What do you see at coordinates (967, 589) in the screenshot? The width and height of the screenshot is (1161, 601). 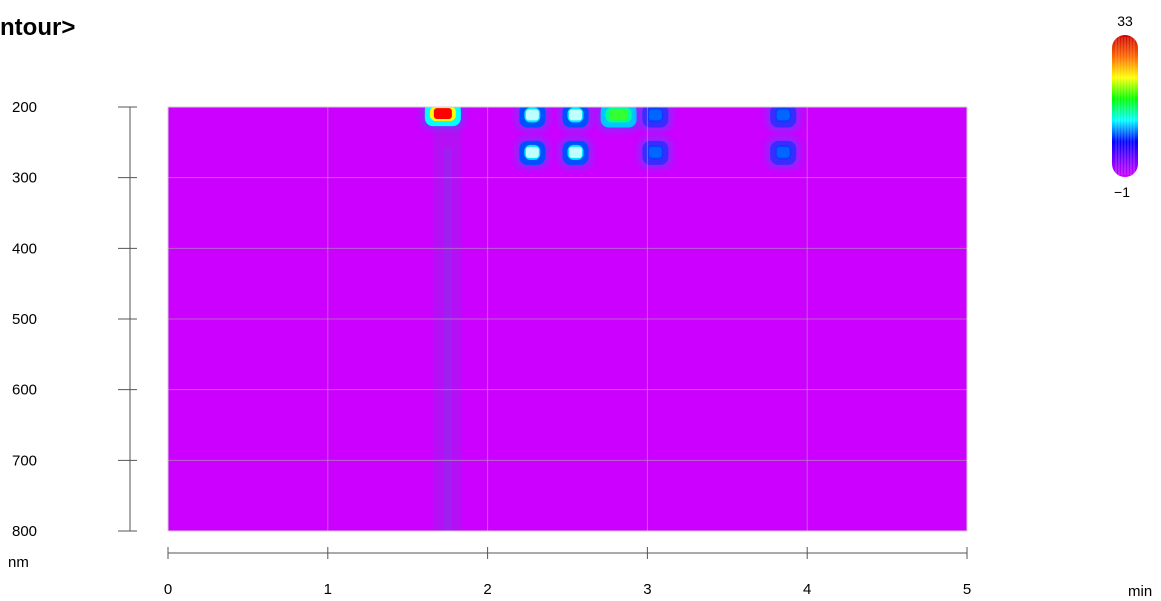 I see `x-tick-label: 5` at bounding box center [967, 589].